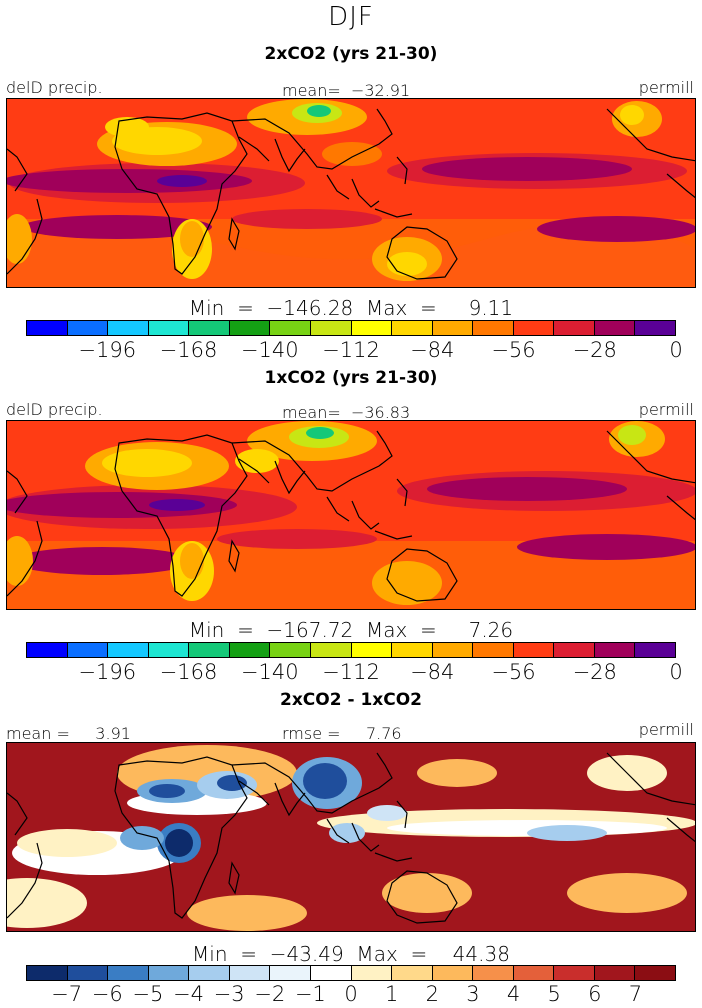 The image size is (702, 1008). Describe the element at coordinates (229, 994) in the screenshot. I see `colorbar-tick-label: −3` at that location.